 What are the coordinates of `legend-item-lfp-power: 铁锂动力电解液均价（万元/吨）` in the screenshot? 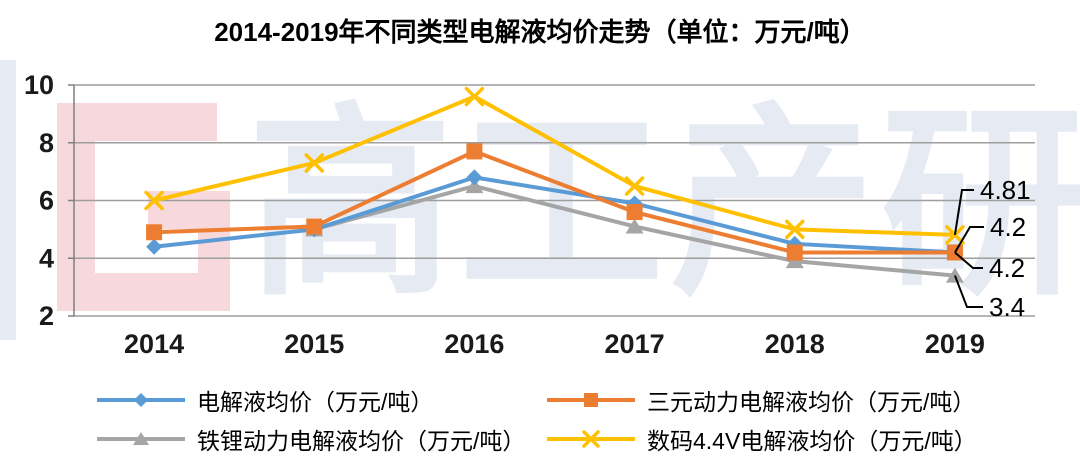 It's located at (320, 439).